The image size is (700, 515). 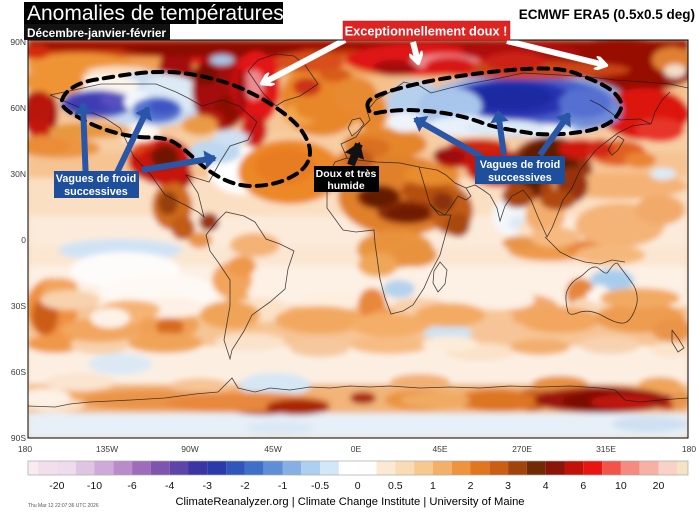 I want to click on svg-text: Décembre-janvier-février, so click(x=96, y=33).